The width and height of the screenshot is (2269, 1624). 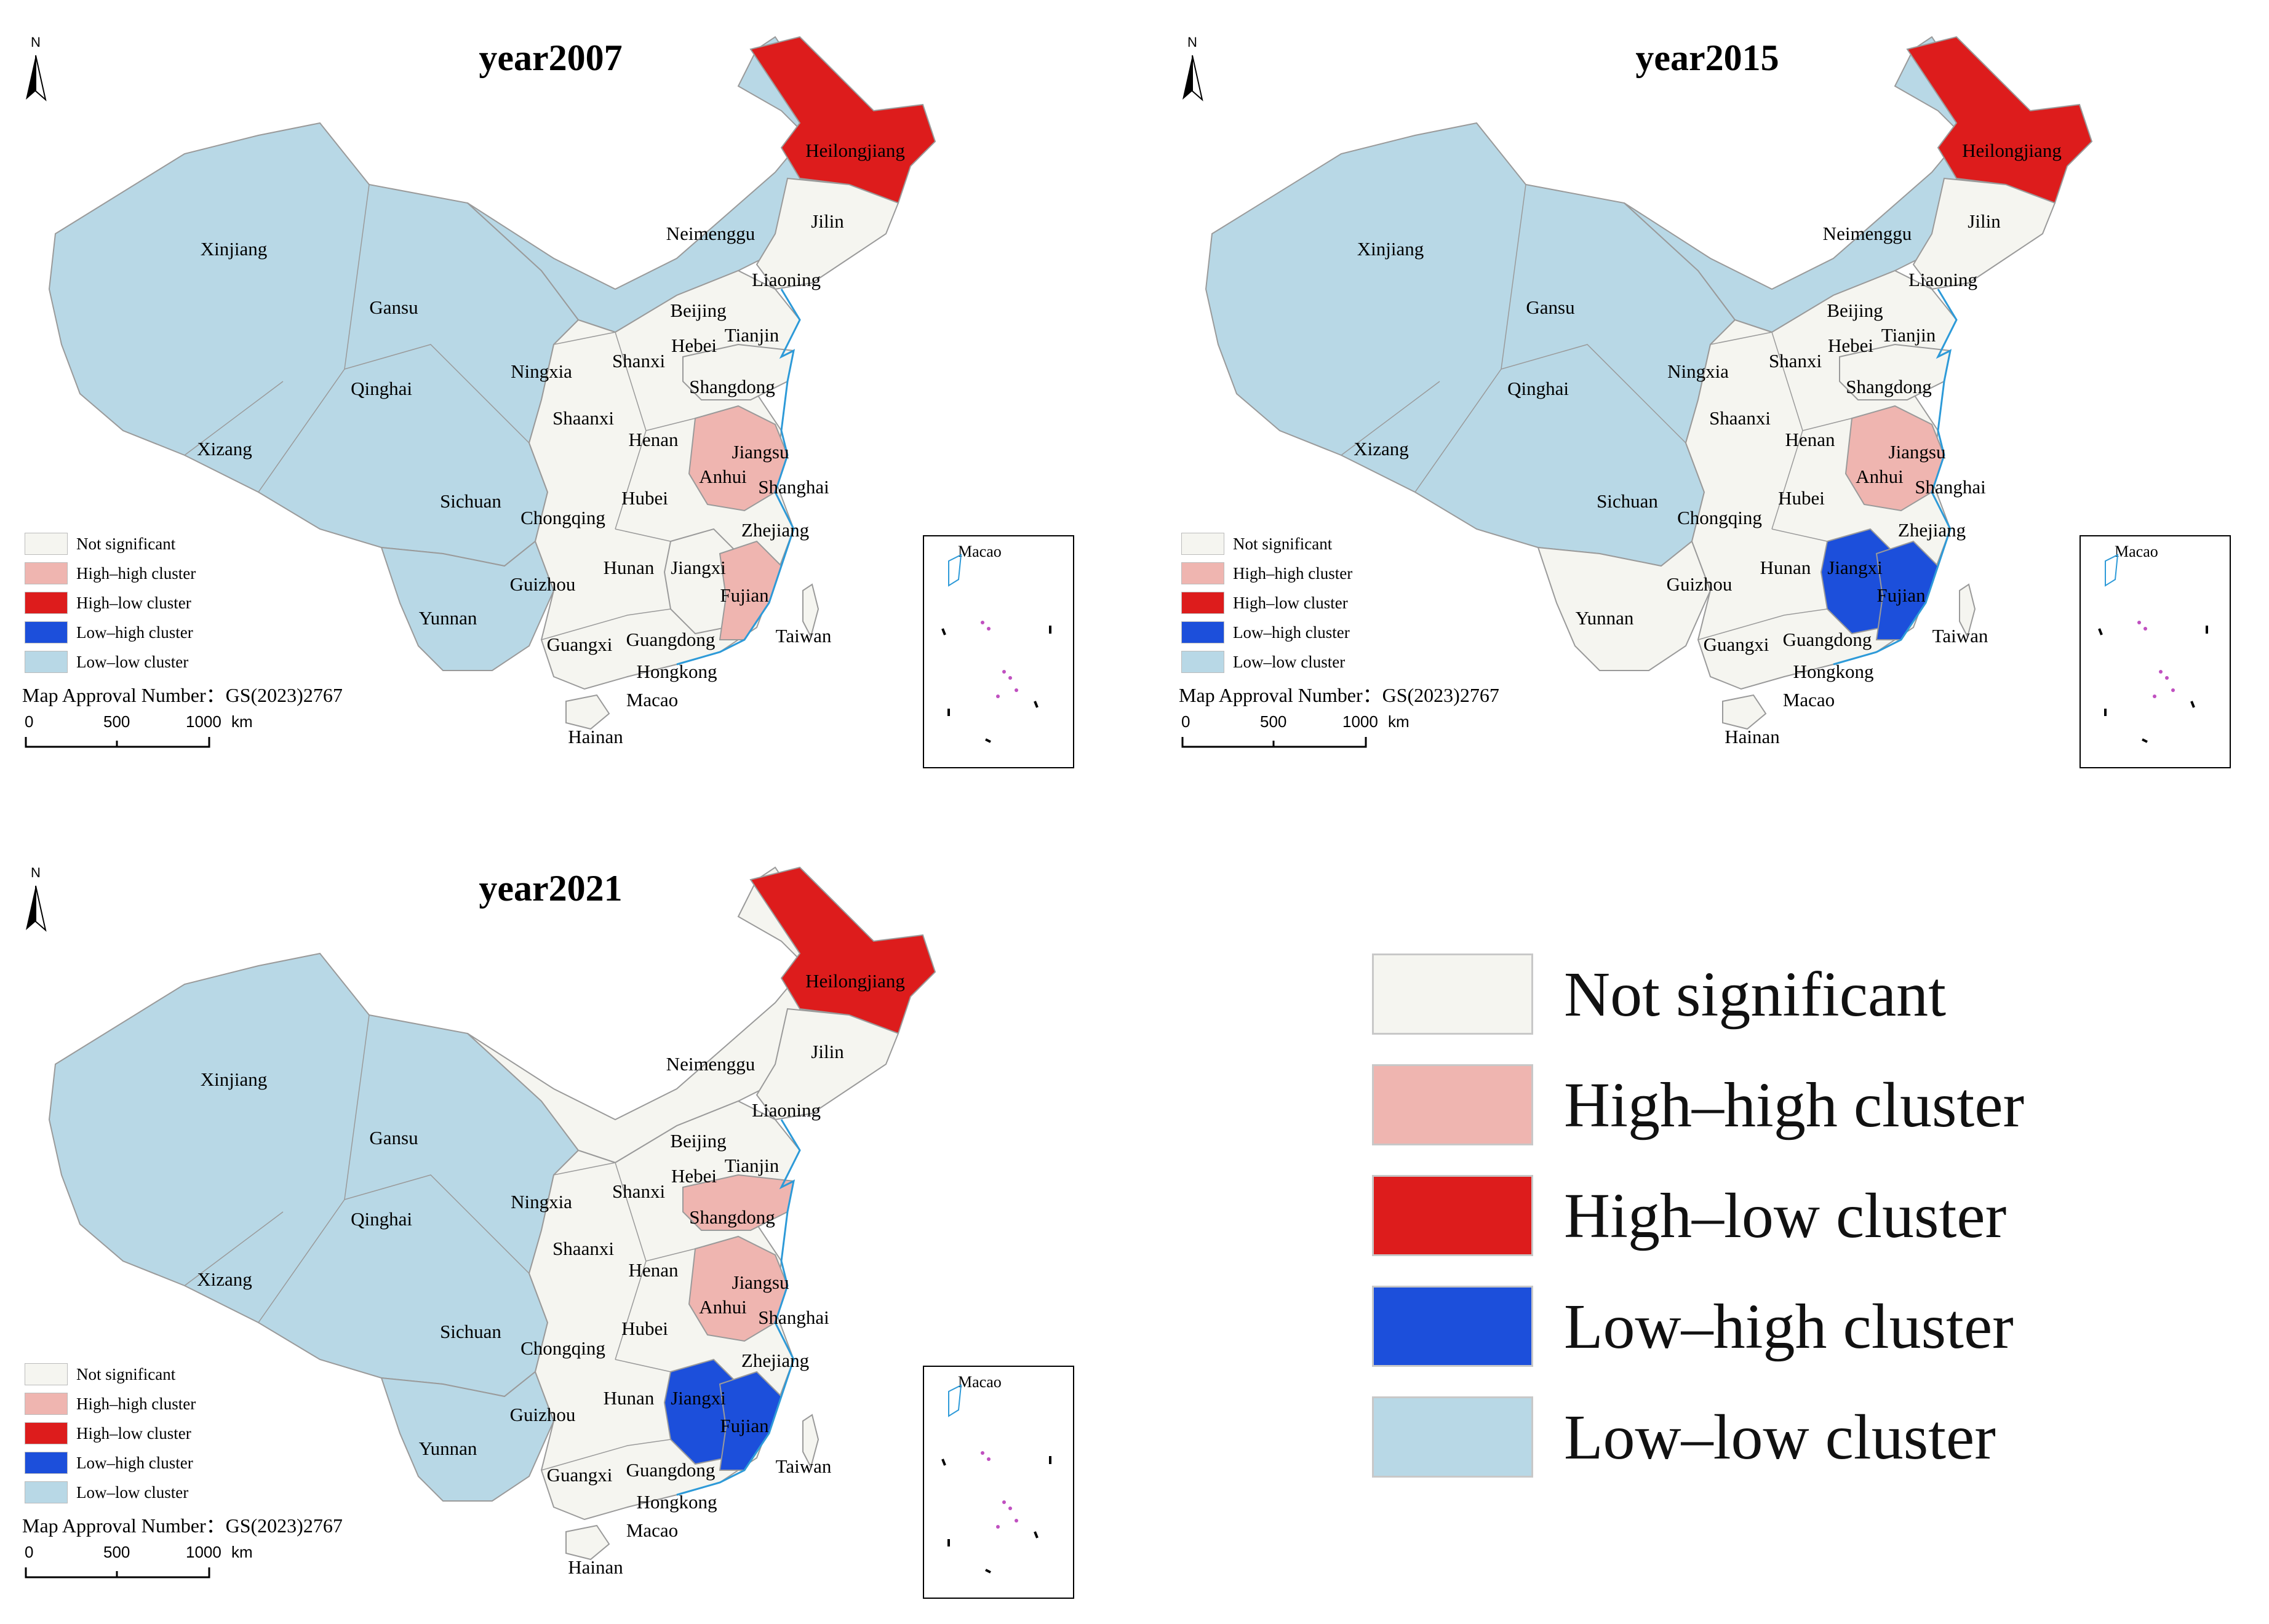 What do you see at coordinates (541, 371) in the screenshot?
I see `province-label-ningxia: Ningxia` at bounding box center [541, 371].